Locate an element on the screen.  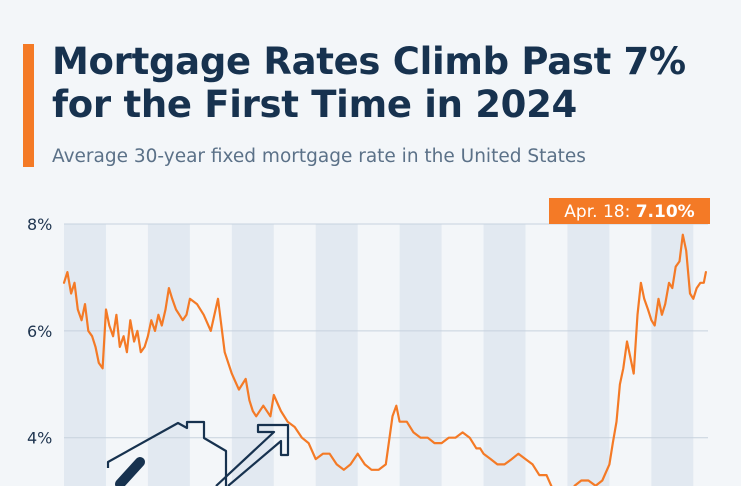
callout-value: 7.10% is located at coordinates (665, 212).